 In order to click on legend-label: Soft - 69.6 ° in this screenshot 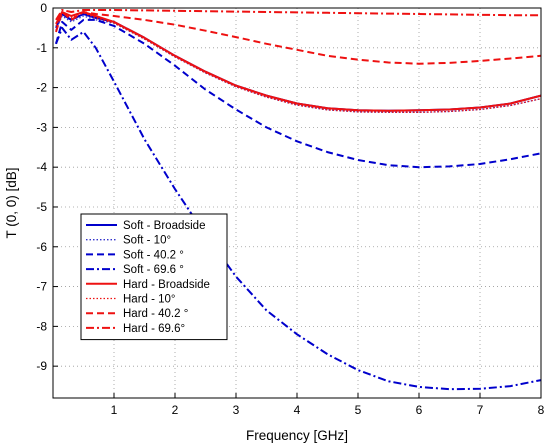, I will do `click(153, 270)`.